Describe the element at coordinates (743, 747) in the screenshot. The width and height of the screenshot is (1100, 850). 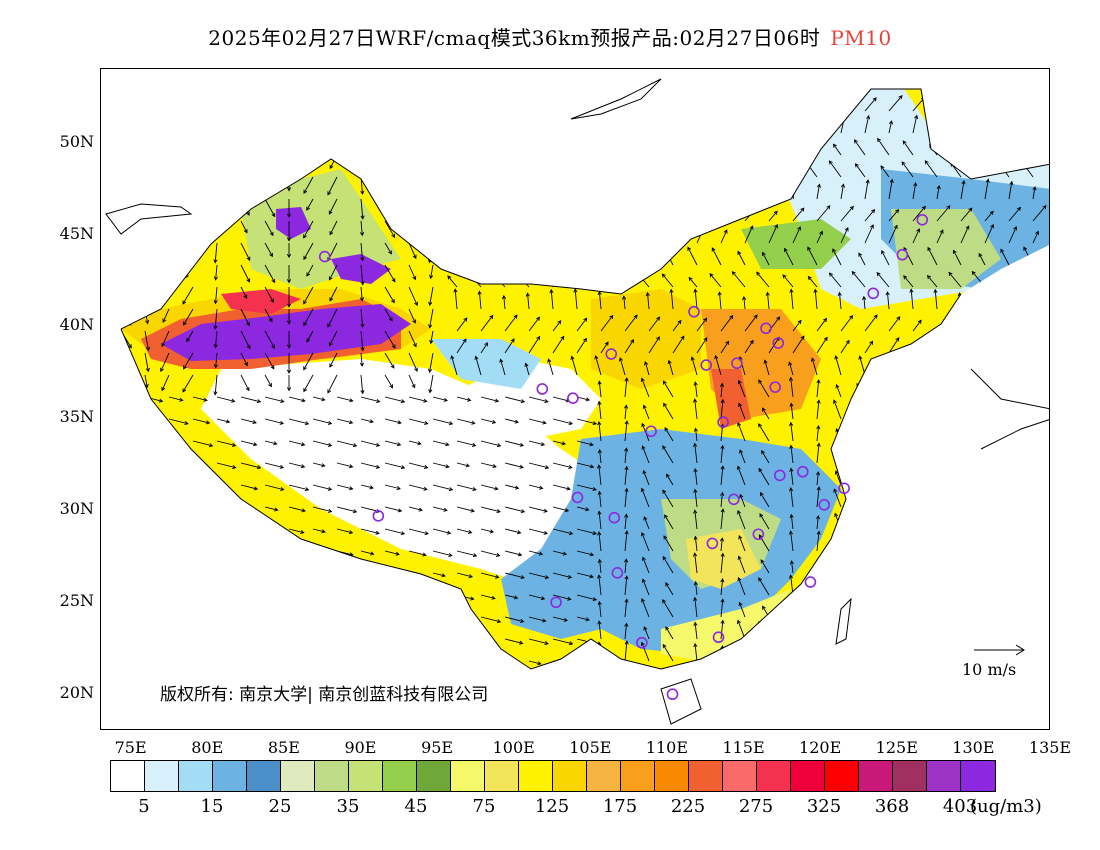
I see `lon-label: 115E` at that location.